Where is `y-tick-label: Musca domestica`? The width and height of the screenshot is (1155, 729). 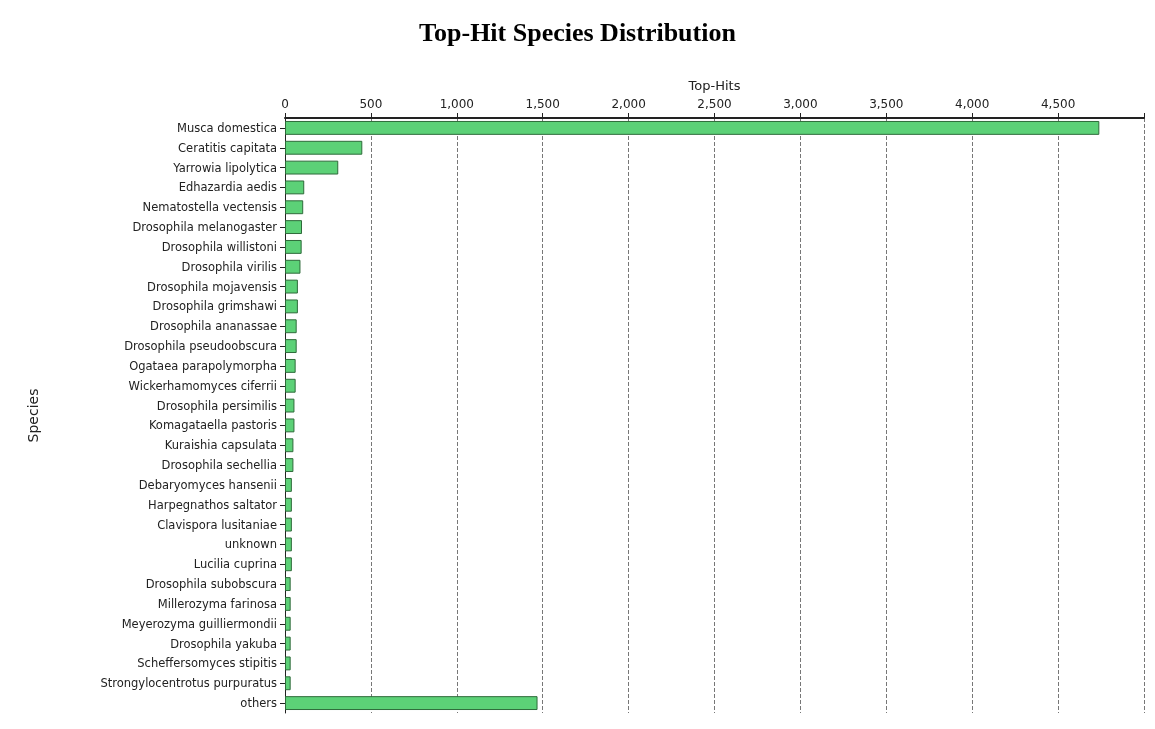
y-tick-label: Musca domestica is located at coordinates (227, 127).